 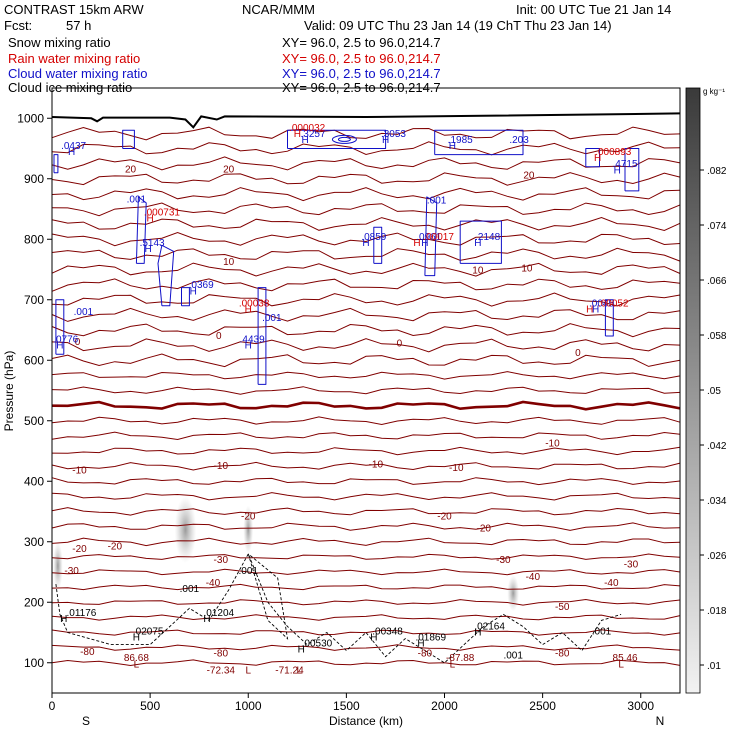 I want to click on y-axis-label: Pressure (hPa), so click(x=9, y=391).